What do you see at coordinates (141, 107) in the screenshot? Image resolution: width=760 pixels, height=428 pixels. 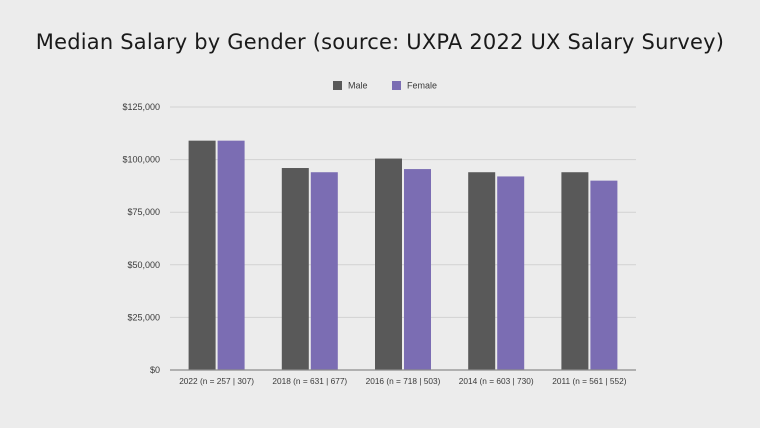 I see `y-tick-label: $125,000` at bounding box center [141, 107].